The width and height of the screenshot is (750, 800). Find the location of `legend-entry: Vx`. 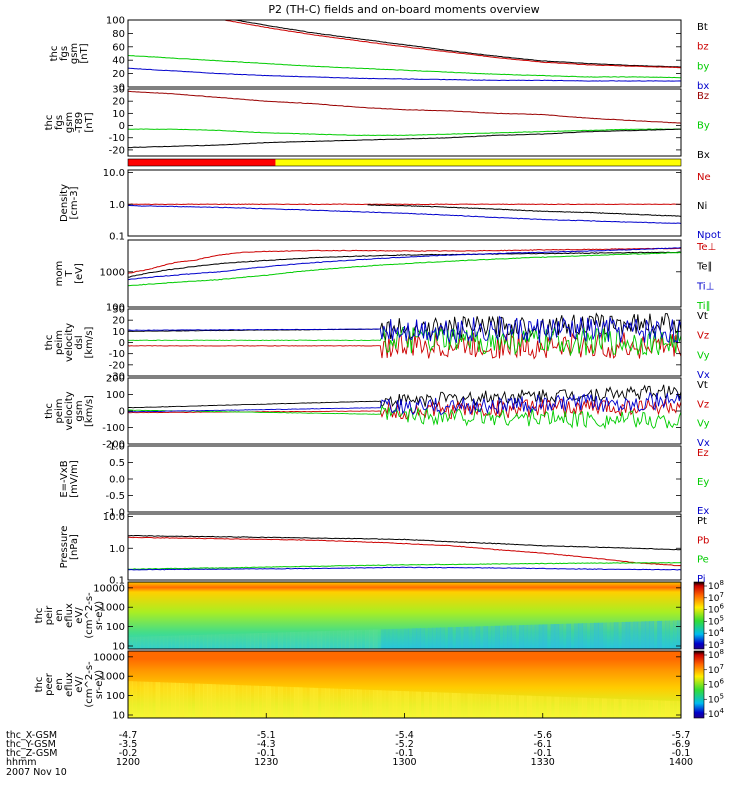

legend-entry: Vx is located at coordinates (703, 443).